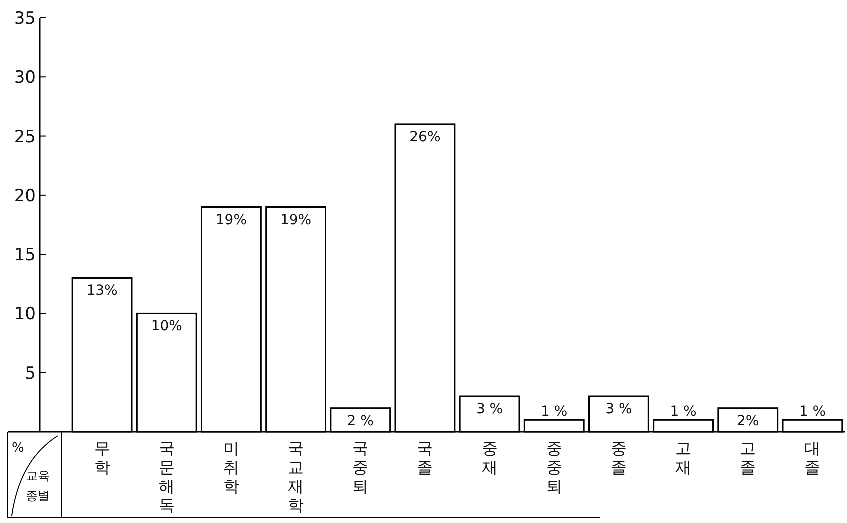 The image size is (847, 523). What do you see at coordinates (618, 458) in the screenshot?
I see `x-tick-label: 중졸` at bounding box center [618, 458].